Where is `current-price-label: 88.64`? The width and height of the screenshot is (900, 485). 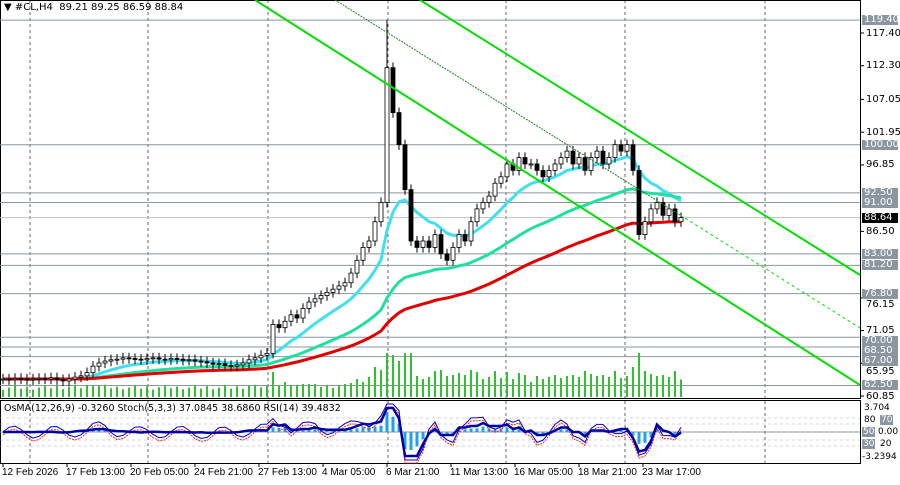
current-price-label: 88.64 is located at coordinates (880, 217).